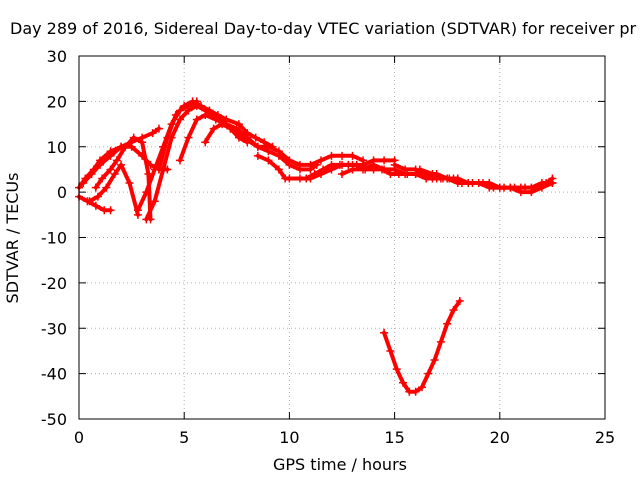  What do you see at coordinates (422, 346) in the screenshot?
I see `series-trace-p` at bounding box center [422, 346].